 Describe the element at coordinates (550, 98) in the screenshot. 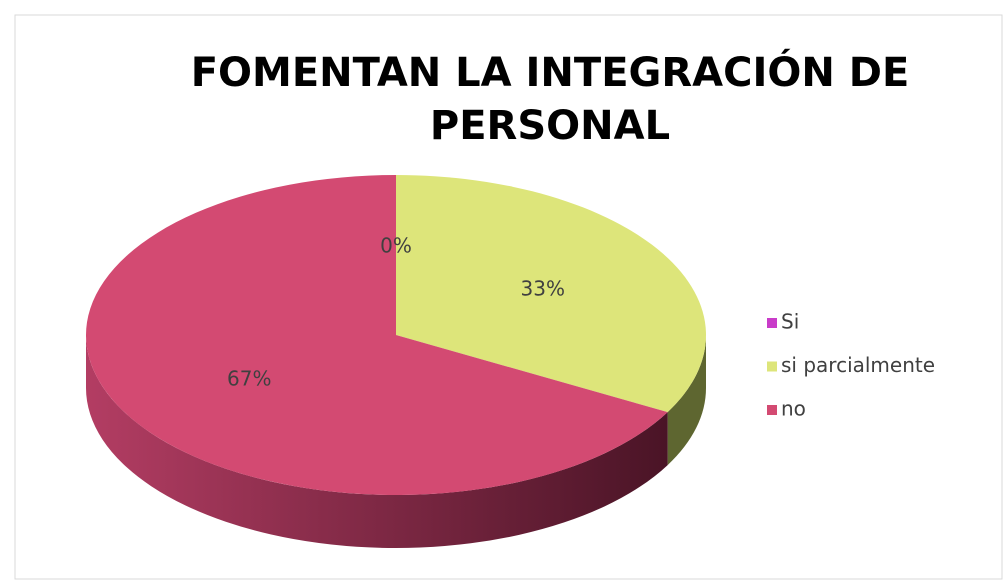

I see `chart-title: FOMENTAN LA INTEGRACIÓN DE PERSONAL` at that location.